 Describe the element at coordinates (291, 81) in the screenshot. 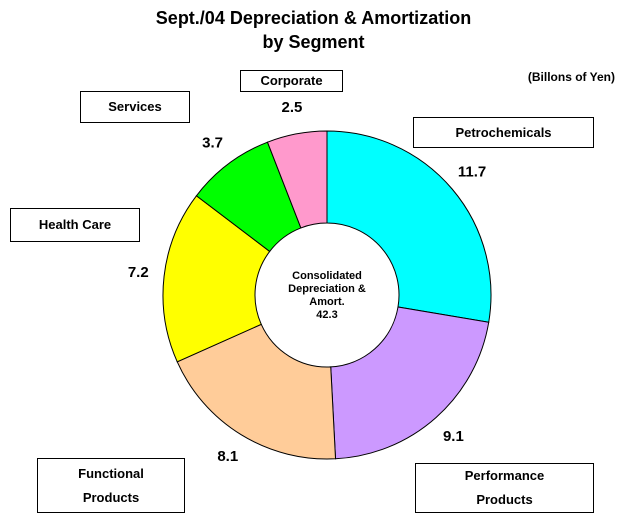

I see `legend-box: Corporate` at that location.